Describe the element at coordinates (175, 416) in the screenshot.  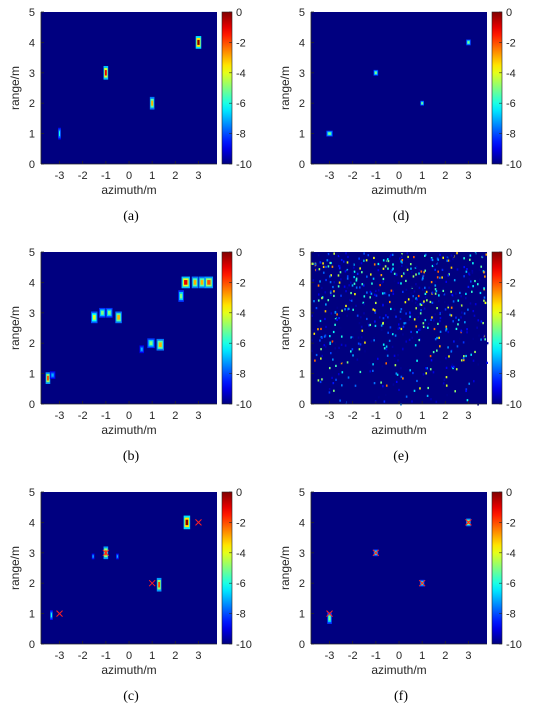
I see `x-tick-label: 2` at that location.